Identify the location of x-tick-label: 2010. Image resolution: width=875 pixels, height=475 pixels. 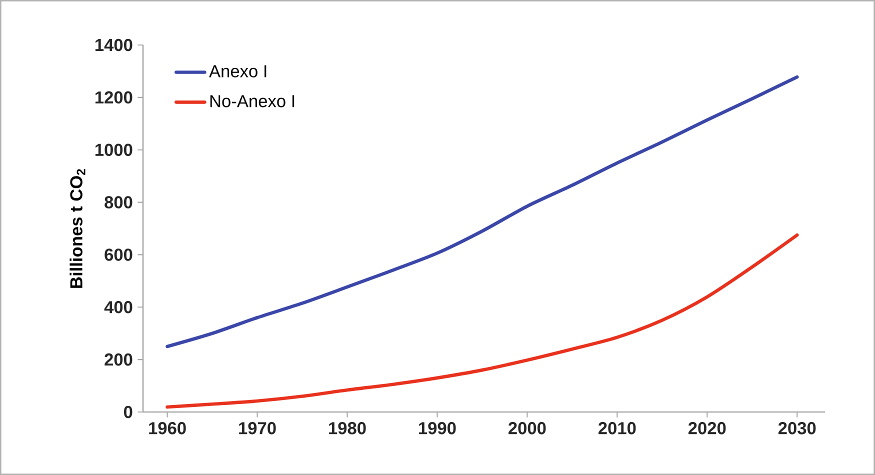
(617, 428).